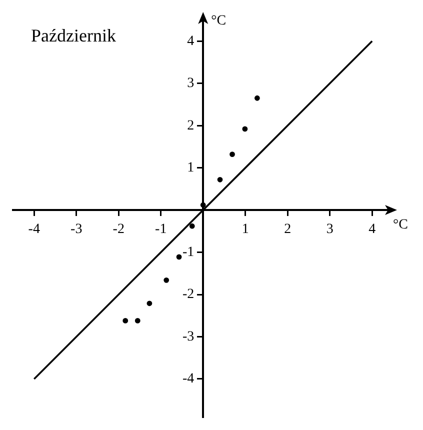 This screenshot has width=423, height=430. What do you see at coordinates (190, 126) in the screenshot?
I see `y-tick-label: 2` at bounding box center [190, 126].